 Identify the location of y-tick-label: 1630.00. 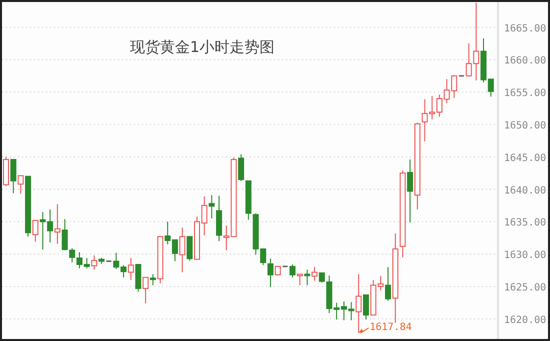
(525, 256).